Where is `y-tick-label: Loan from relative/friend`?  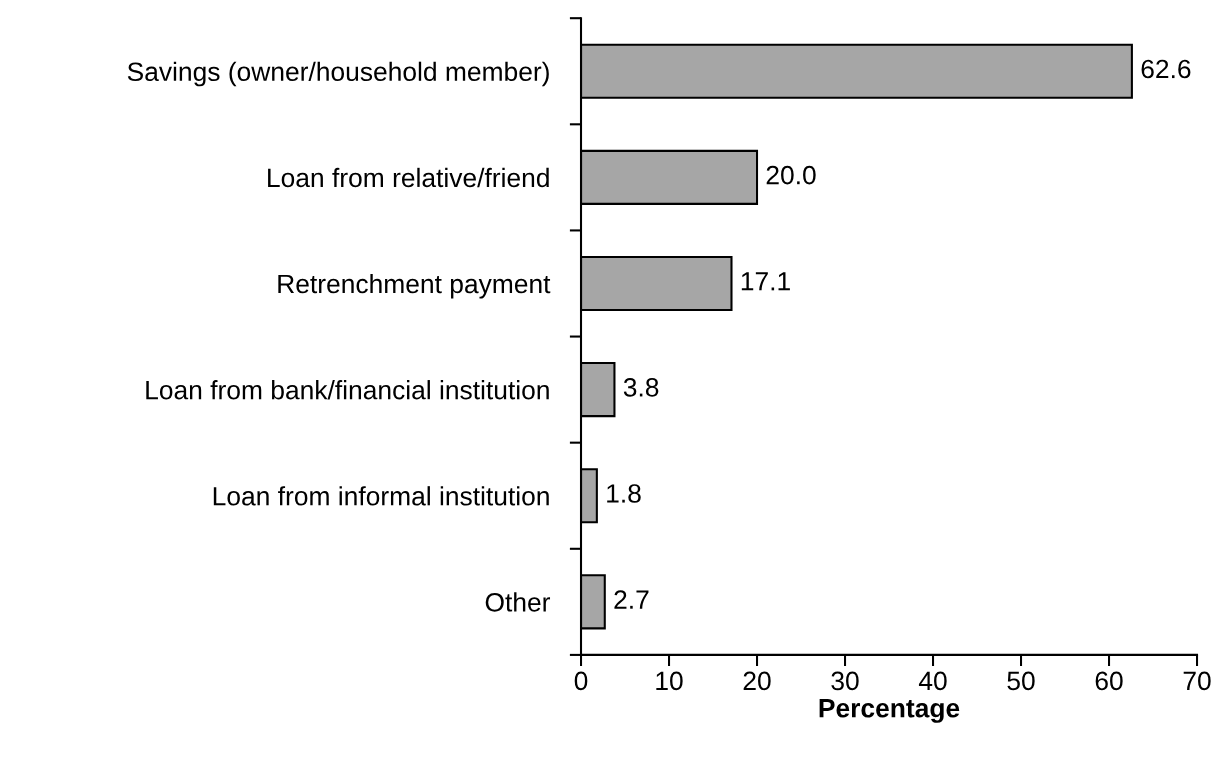
y-tick-label: Loan from relative/friend is located at coordinates (408, 177).